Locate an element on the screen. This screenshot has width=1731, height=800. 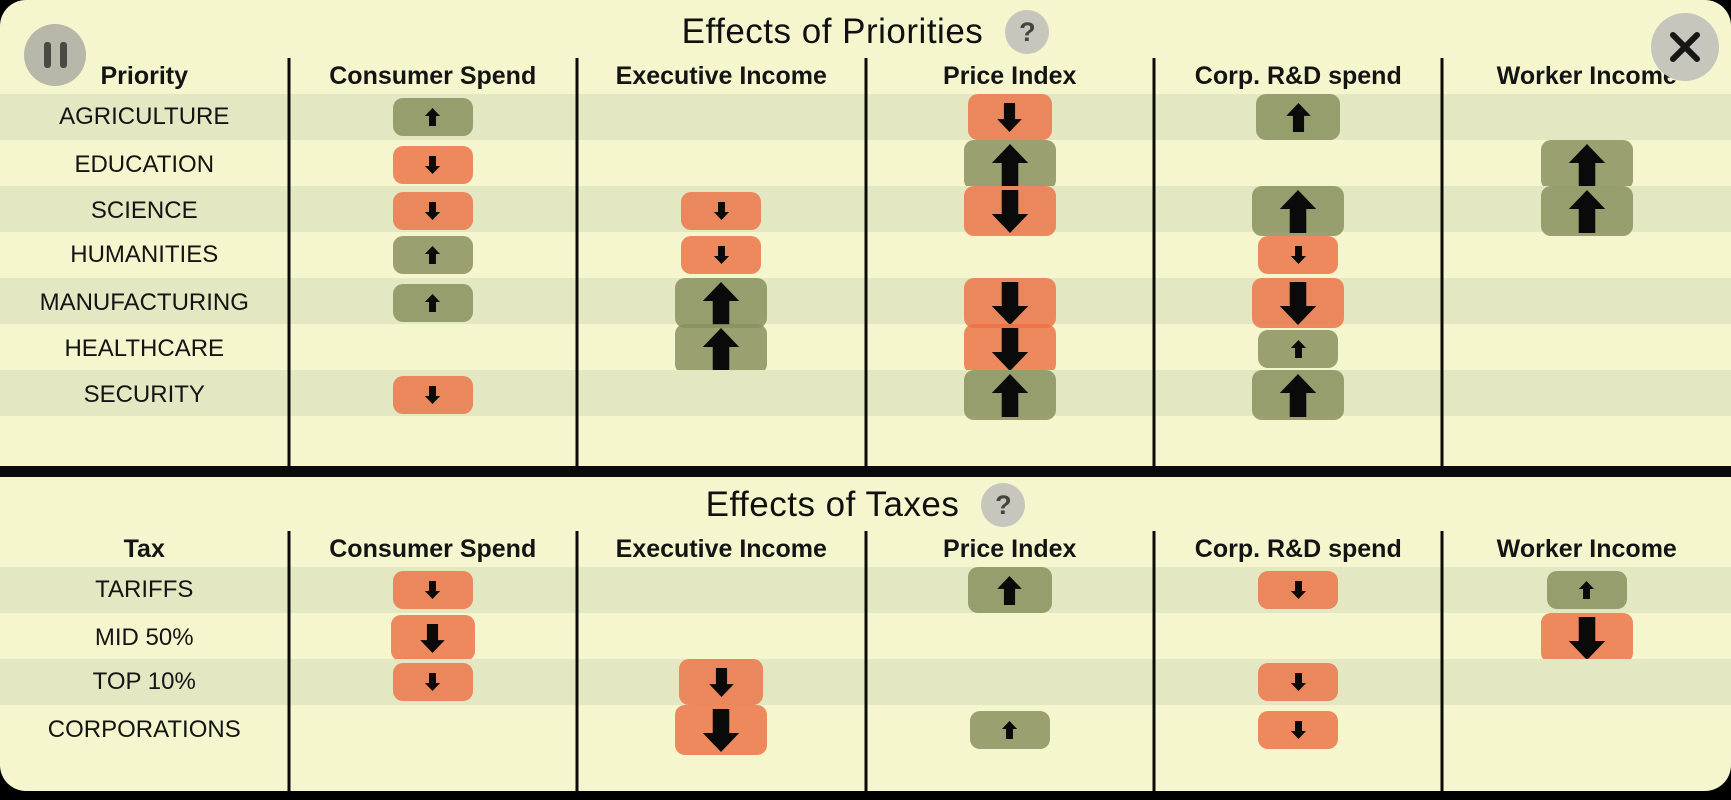
priorities-help-button: ? is located at coordinates (1027, 32).